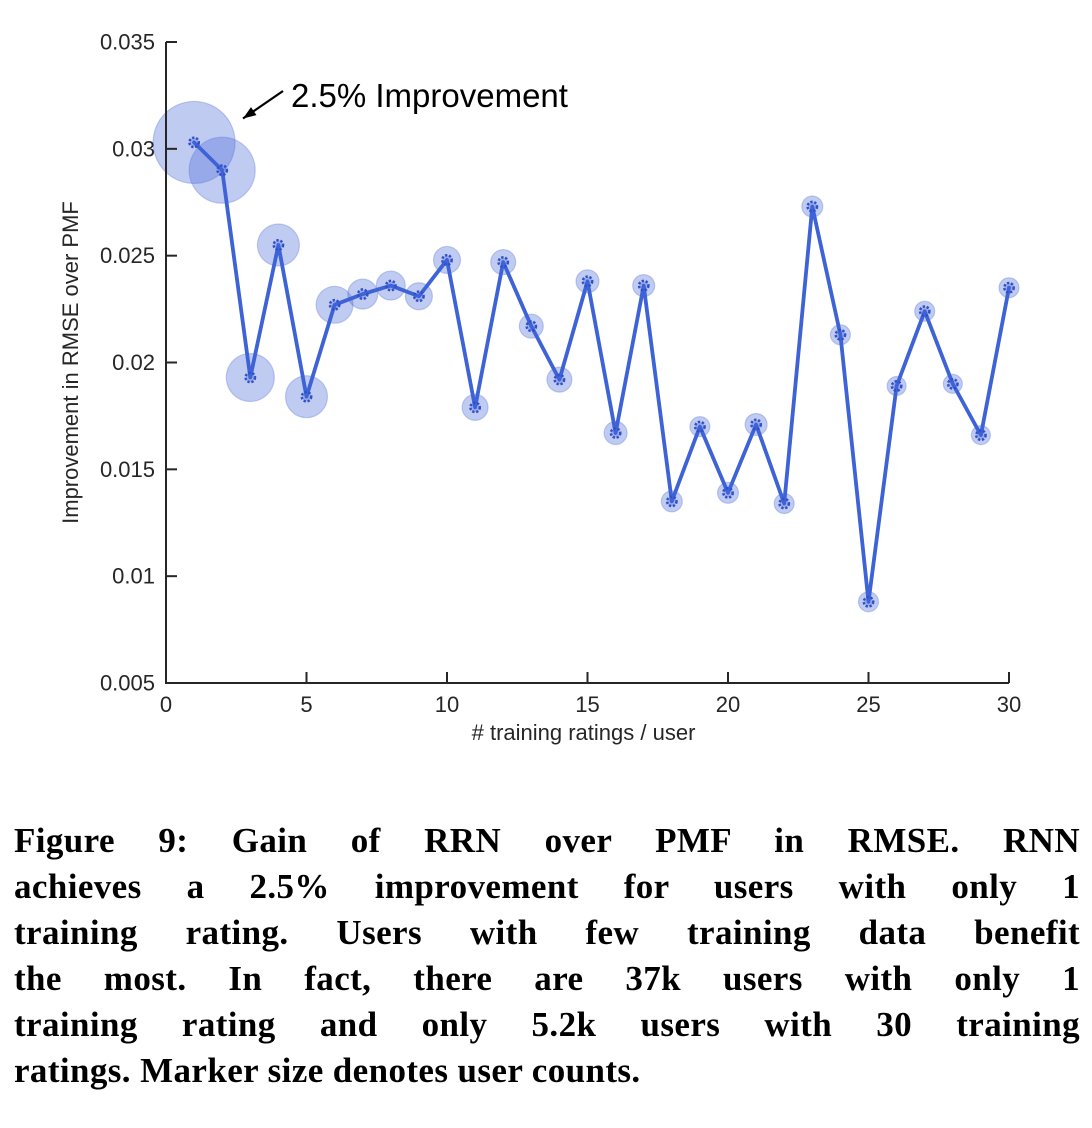  What do you see at coordinates (306, 704) in the screenshot?
I see `x-tick-label: 5` at bounding box center [306, 704].